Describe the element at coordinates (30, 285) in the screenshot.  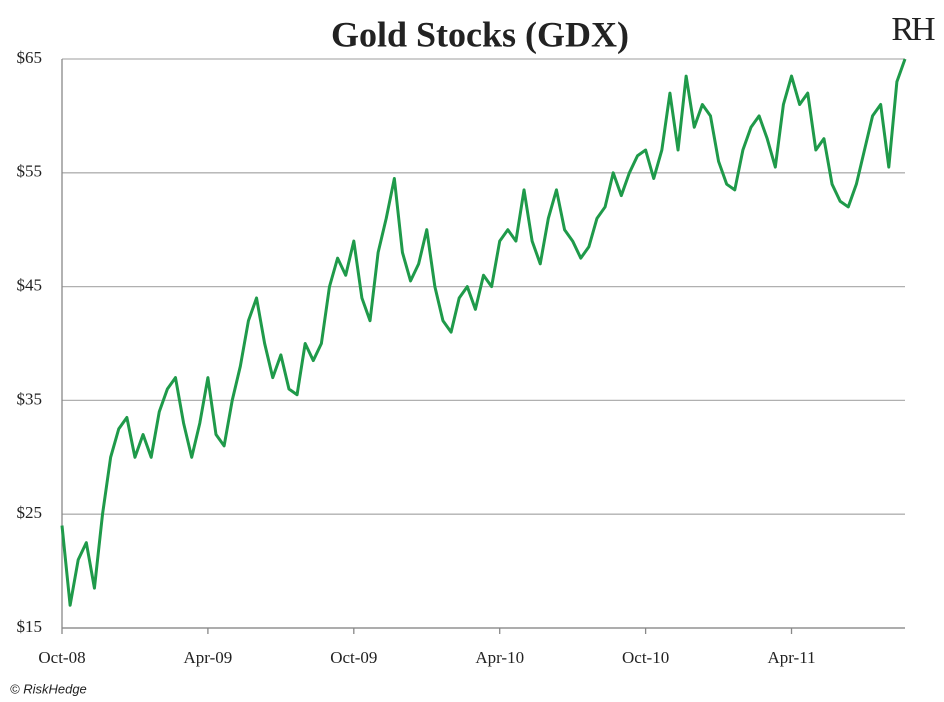
I see `y-tick-label: $45` at that location.